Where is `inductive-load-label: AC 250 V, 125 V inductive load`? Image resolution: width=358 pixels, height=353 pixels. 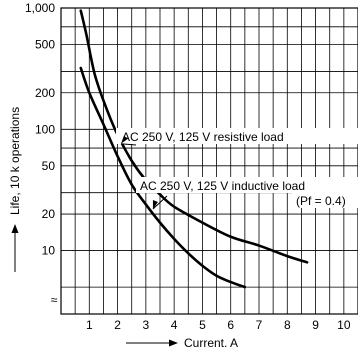 inductive-load-label: AC 250 V, 125 V inductive load is located at coordinates (222, 186).